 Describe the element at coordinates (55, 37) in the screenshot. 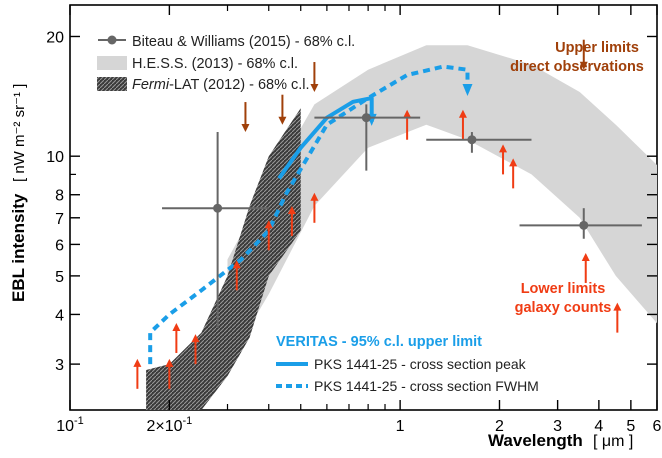

I see `y-tick-label: 20` at that location.